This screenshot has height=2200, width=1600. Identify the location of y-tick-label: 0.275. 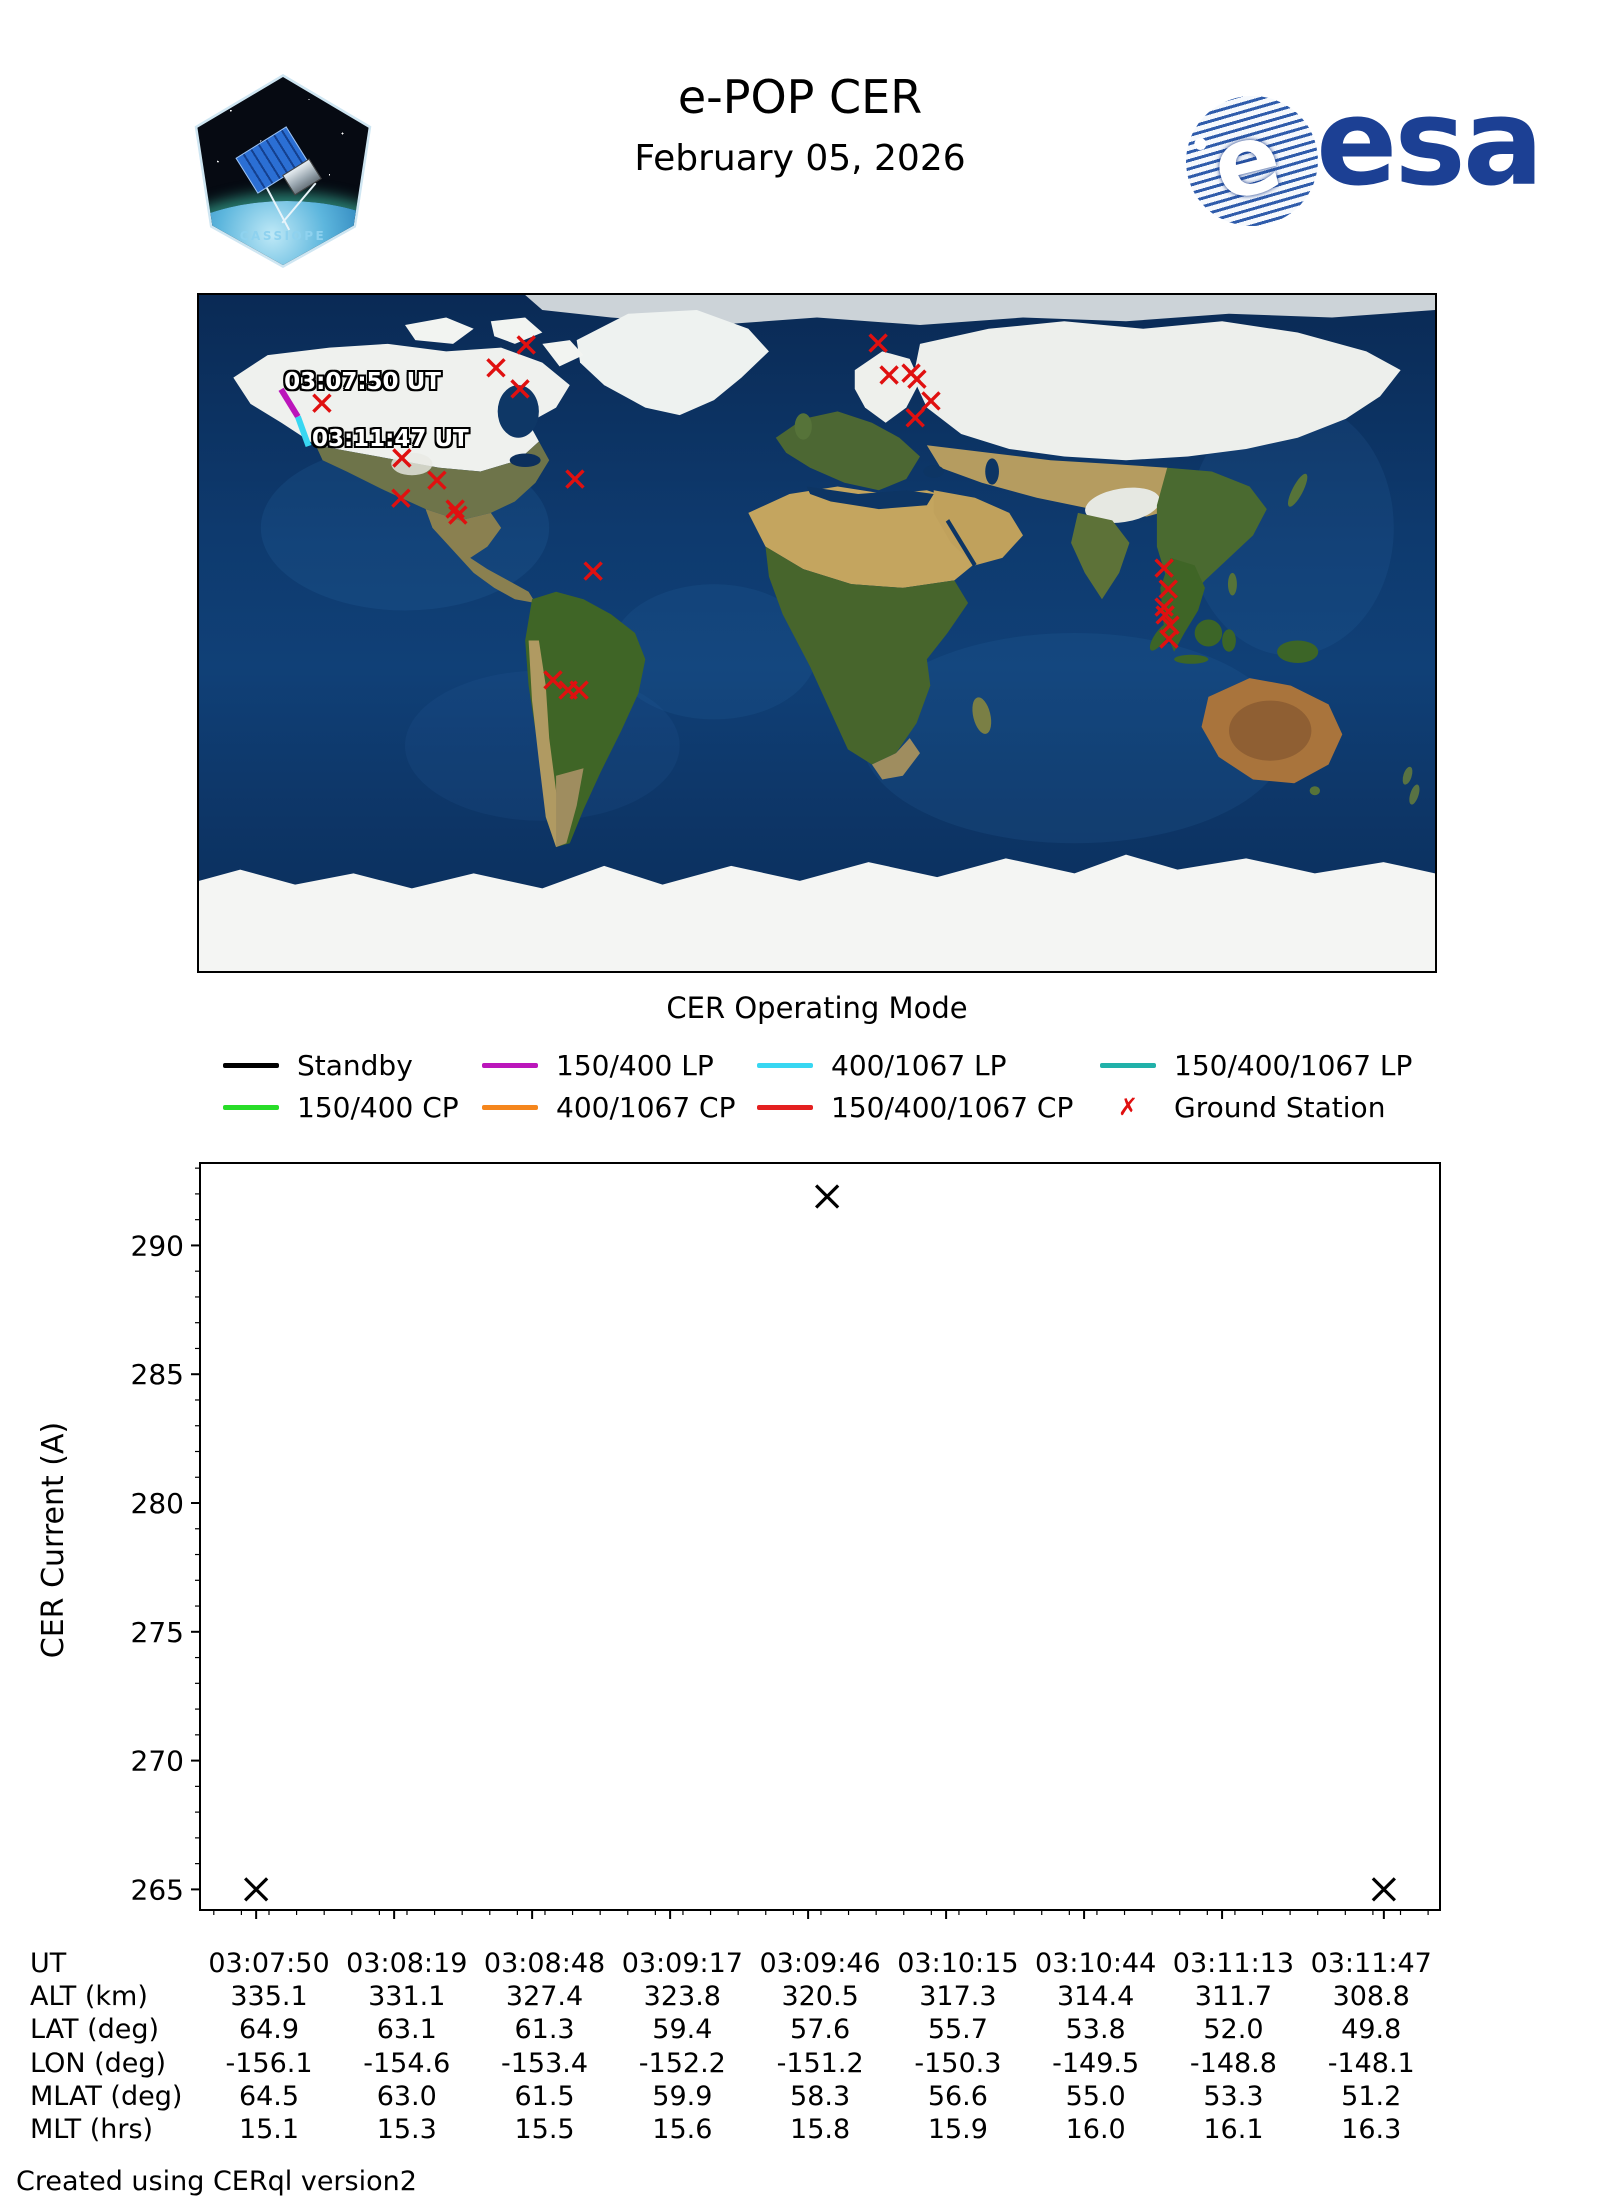
(157, 1632).